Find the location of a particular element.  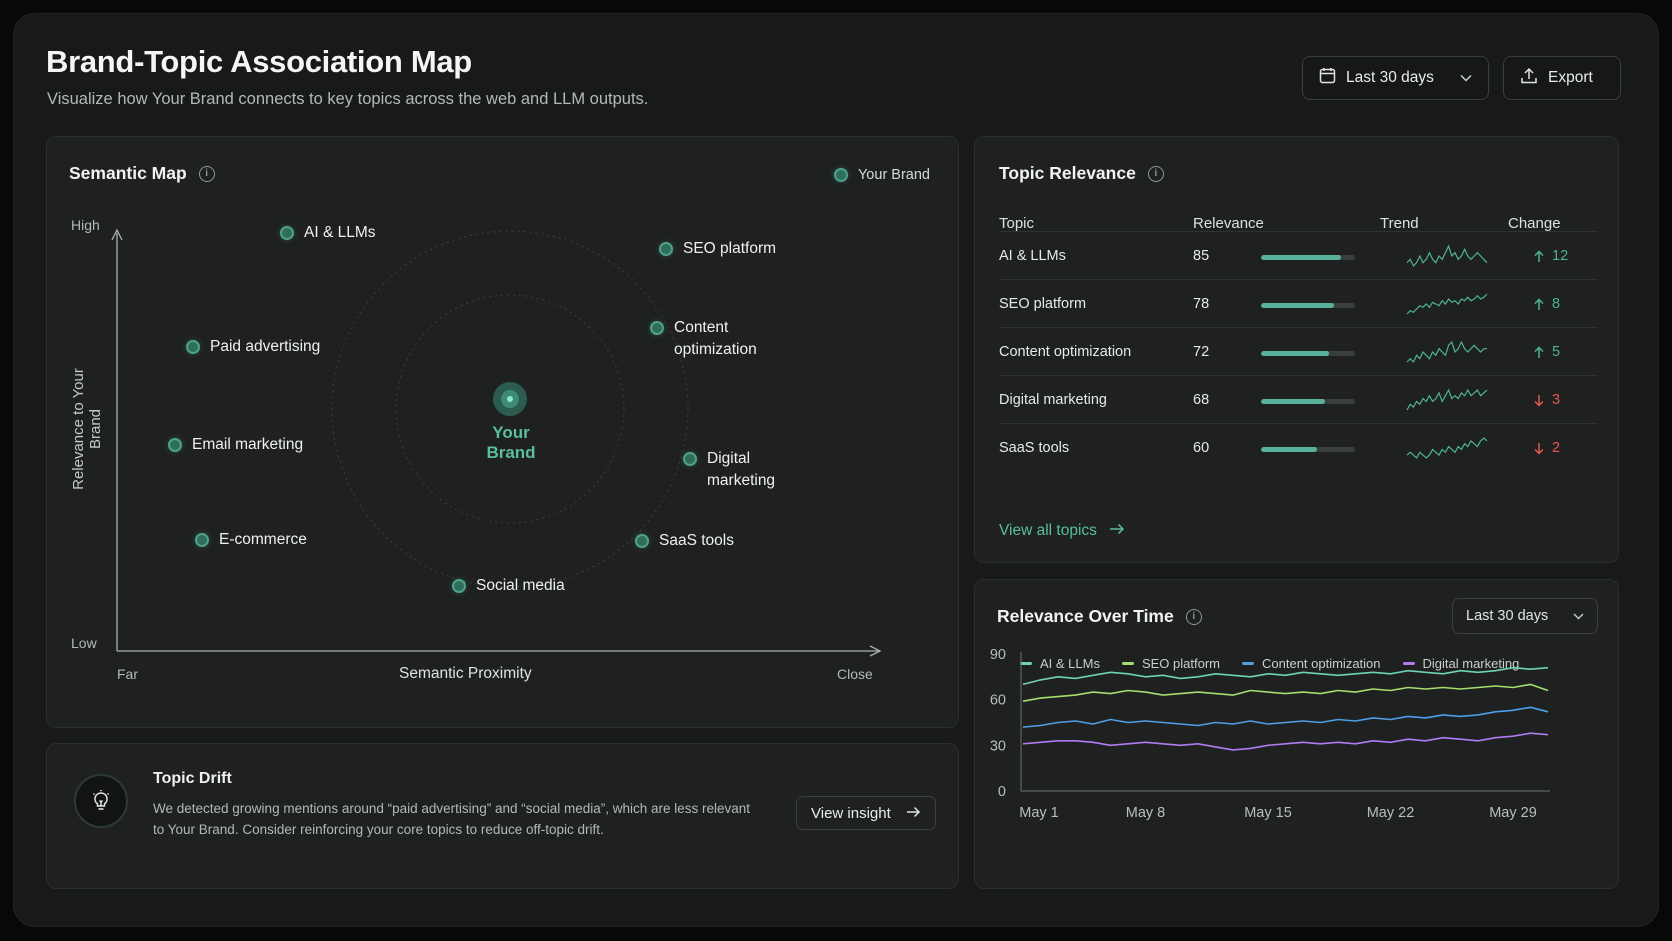

chart-axes is located at coordinates (1285, 722).